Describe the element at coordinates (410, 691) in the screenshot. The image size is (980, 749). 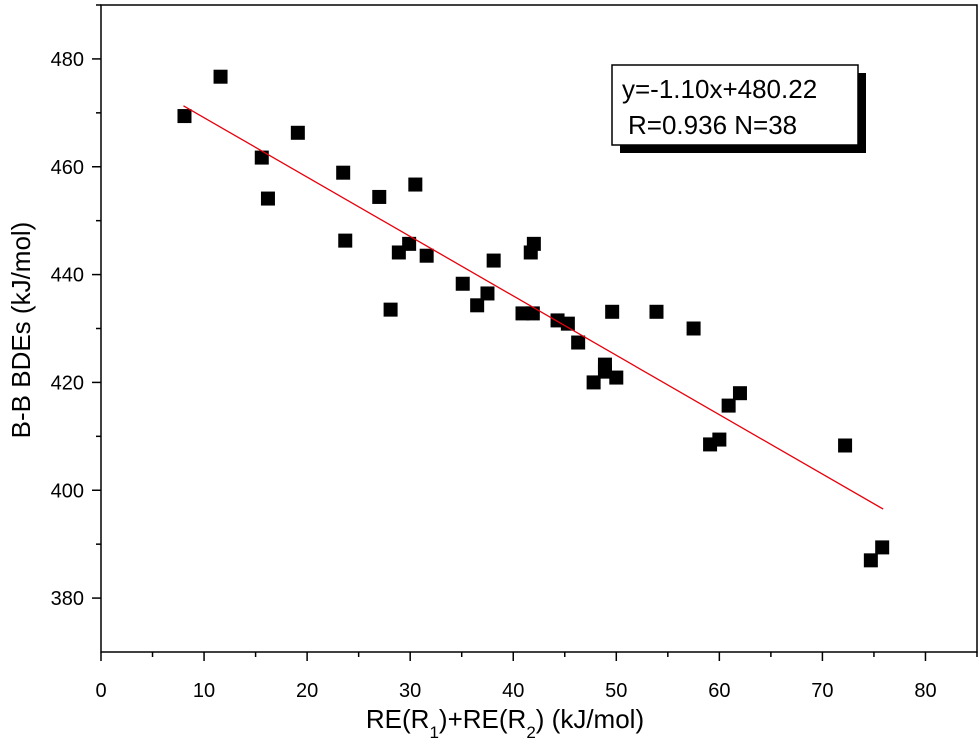
I see `x-tick-label: 30` at that location.